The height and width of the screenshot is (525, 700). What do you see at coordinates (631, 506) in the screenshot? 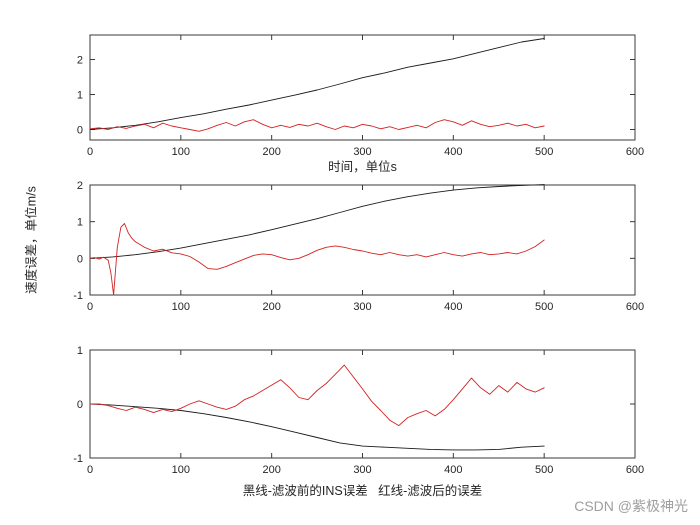
I see `watermark-text: CSDN @紫极神光` at bounding box center [631, 506].